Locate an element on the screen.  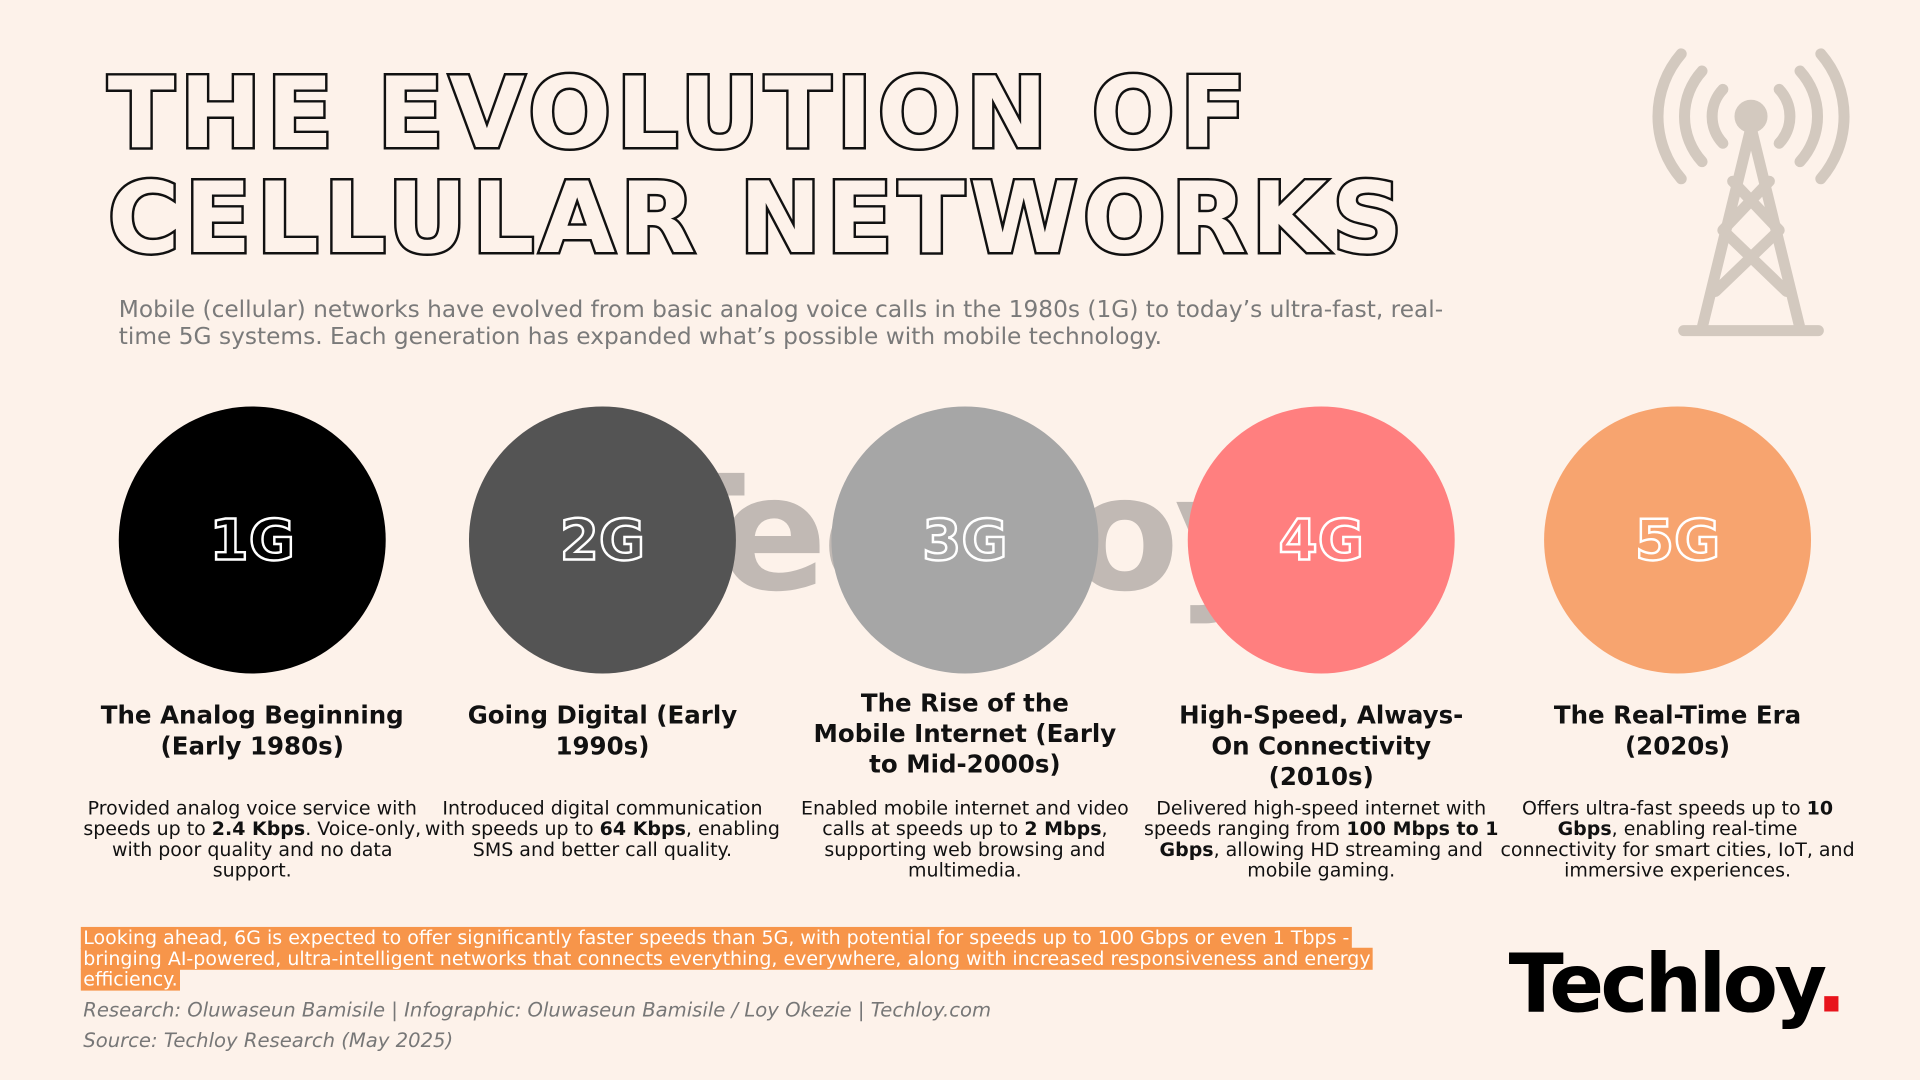
generation-circle: 2G is located at coordinates (602, 540).